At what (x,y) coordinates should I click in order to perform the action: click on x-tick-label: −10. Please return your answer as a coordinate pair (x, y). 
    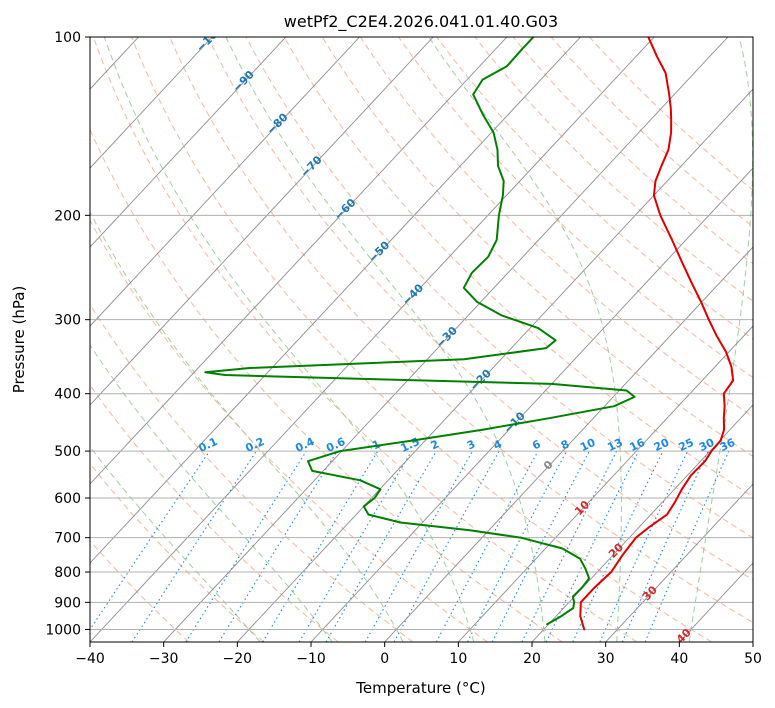
    Looking at the image, I should click on (311, 659).